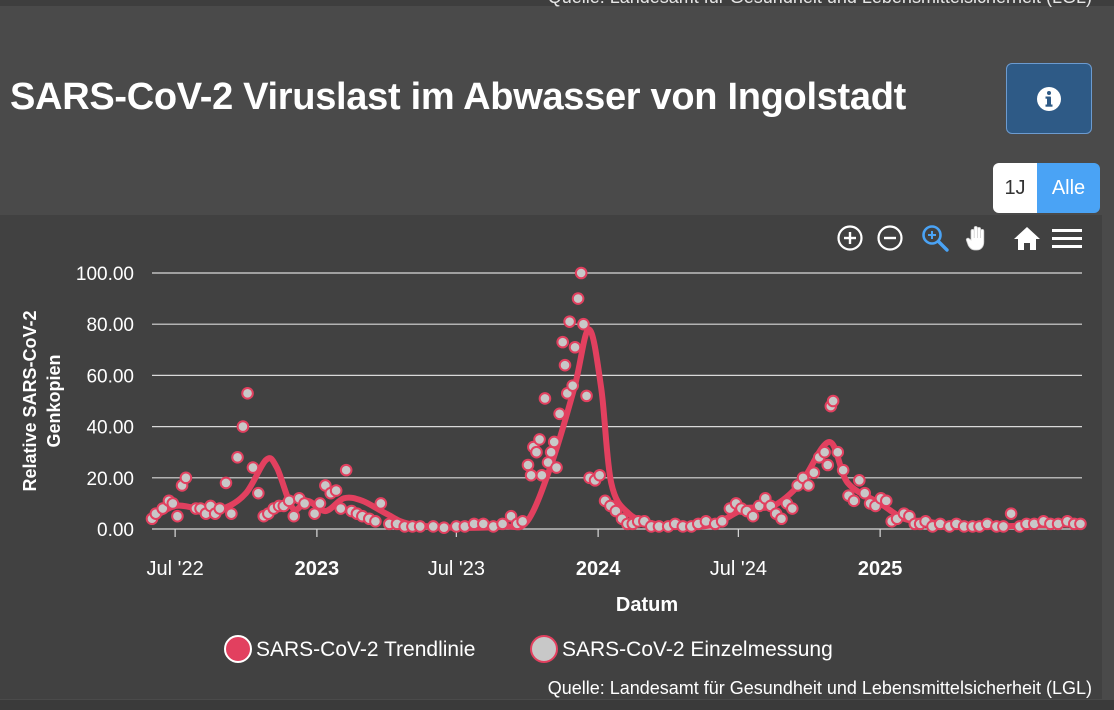 The width and height of the screenshot is (1114, 710). I want to click on info-button, so click(1049, 98).